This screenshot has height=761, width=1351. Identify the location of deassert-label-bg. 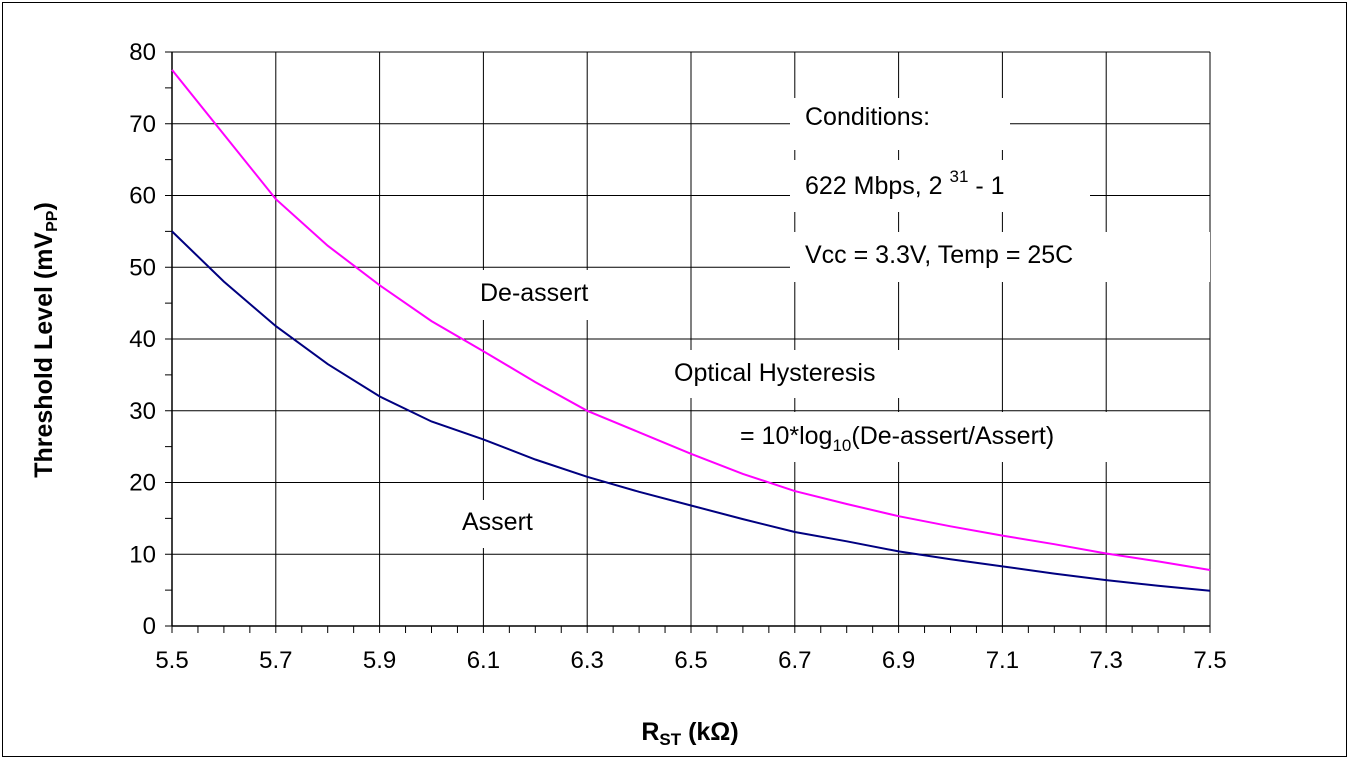
(555, 295).